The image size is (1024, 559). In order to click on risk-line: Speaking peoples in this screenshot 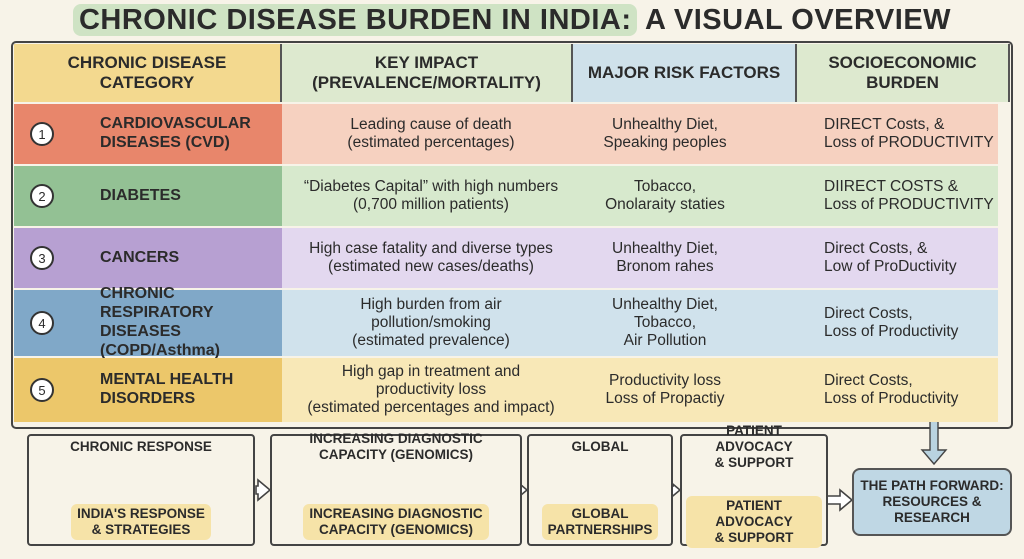, I will do `click(665, 142)`.